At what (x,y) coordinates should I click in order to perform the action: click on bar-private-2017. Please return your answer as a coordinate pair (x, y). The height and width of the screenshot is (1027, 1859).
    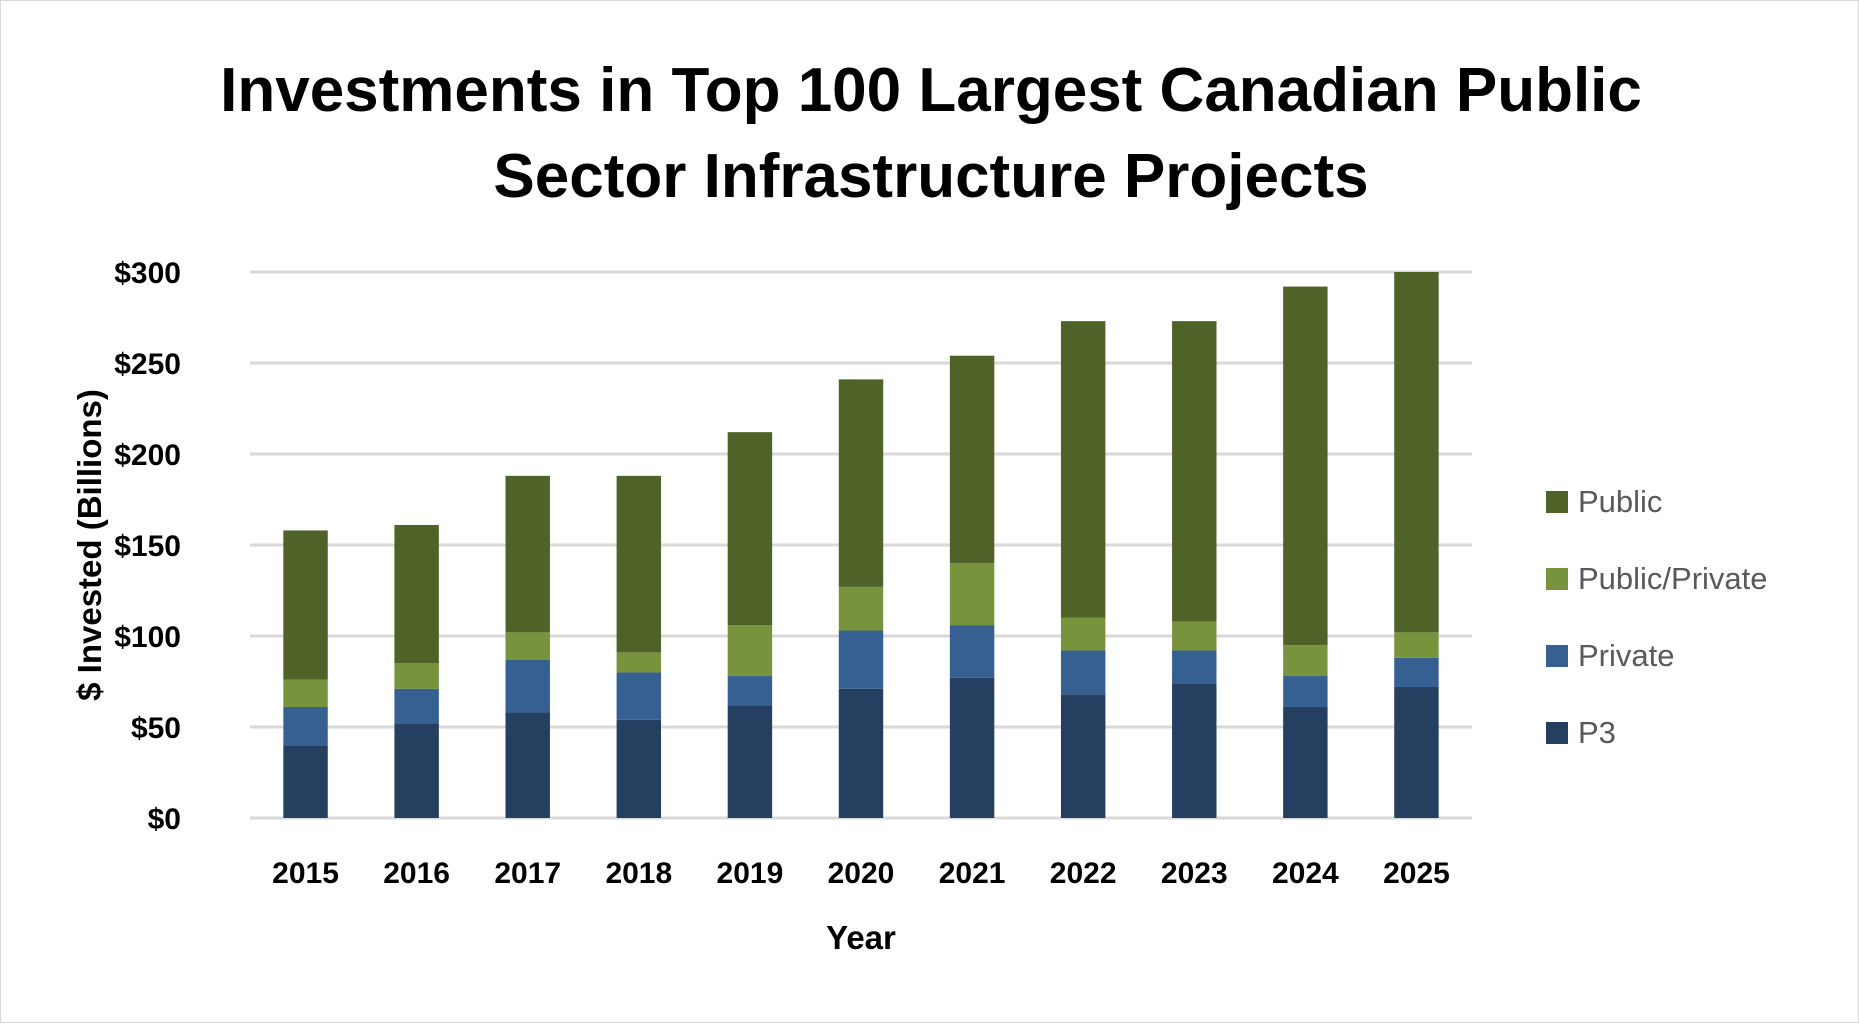
    Looking at the image, I should click on (527, 686).